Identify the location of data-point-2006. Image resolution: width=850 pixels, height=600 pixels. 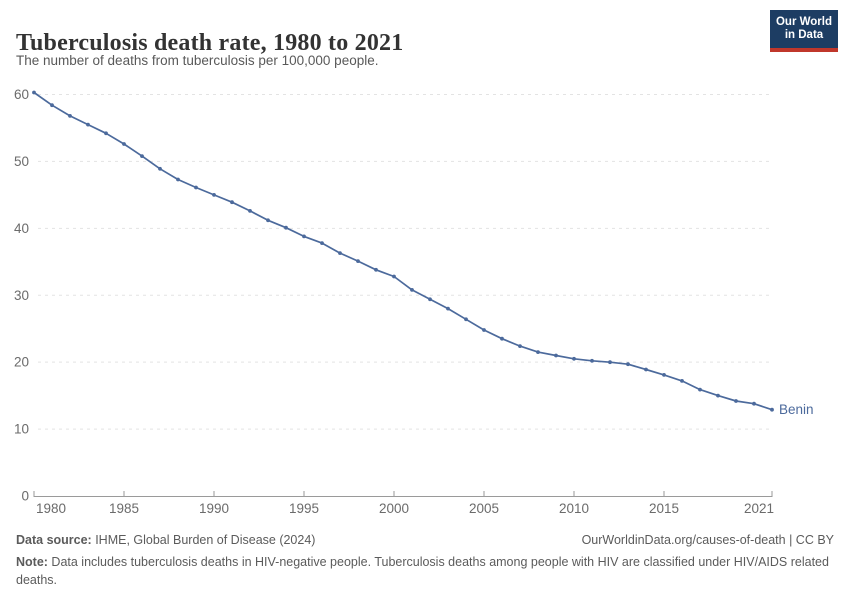
(502, 338).